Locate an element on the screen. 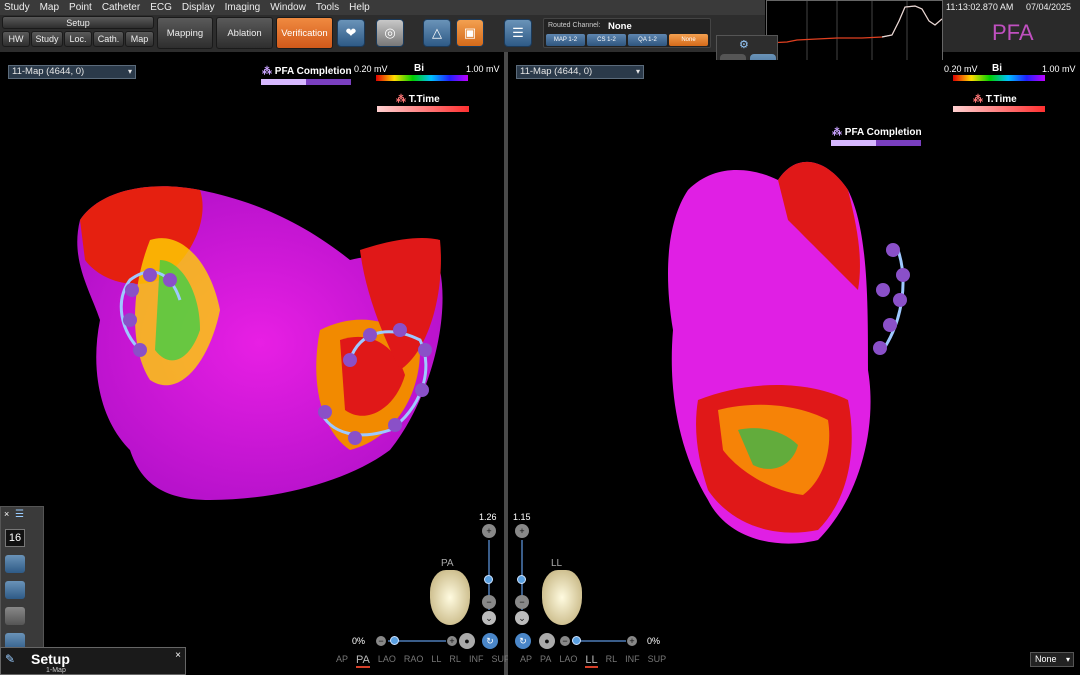  date: 07/04/2025 is located at coordinates (1049, 7).